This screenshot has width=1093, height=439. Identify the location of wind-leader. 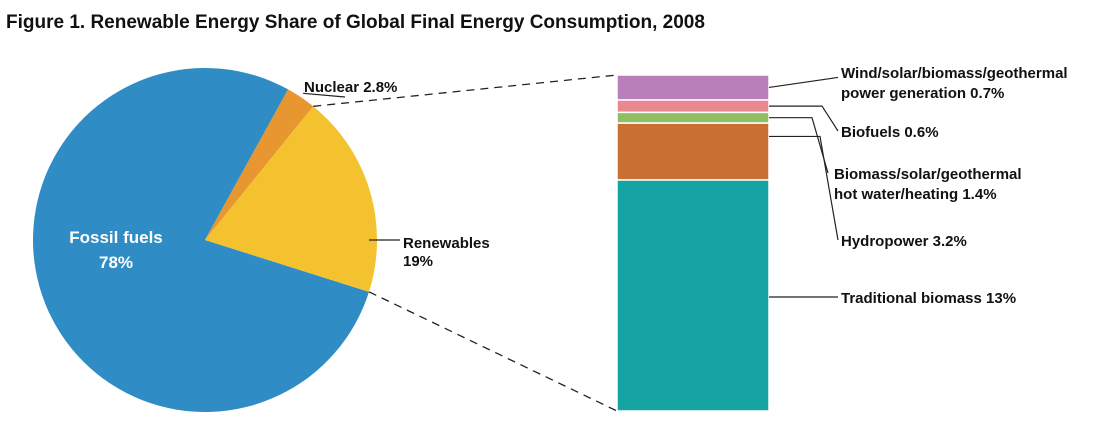
(803, 82).